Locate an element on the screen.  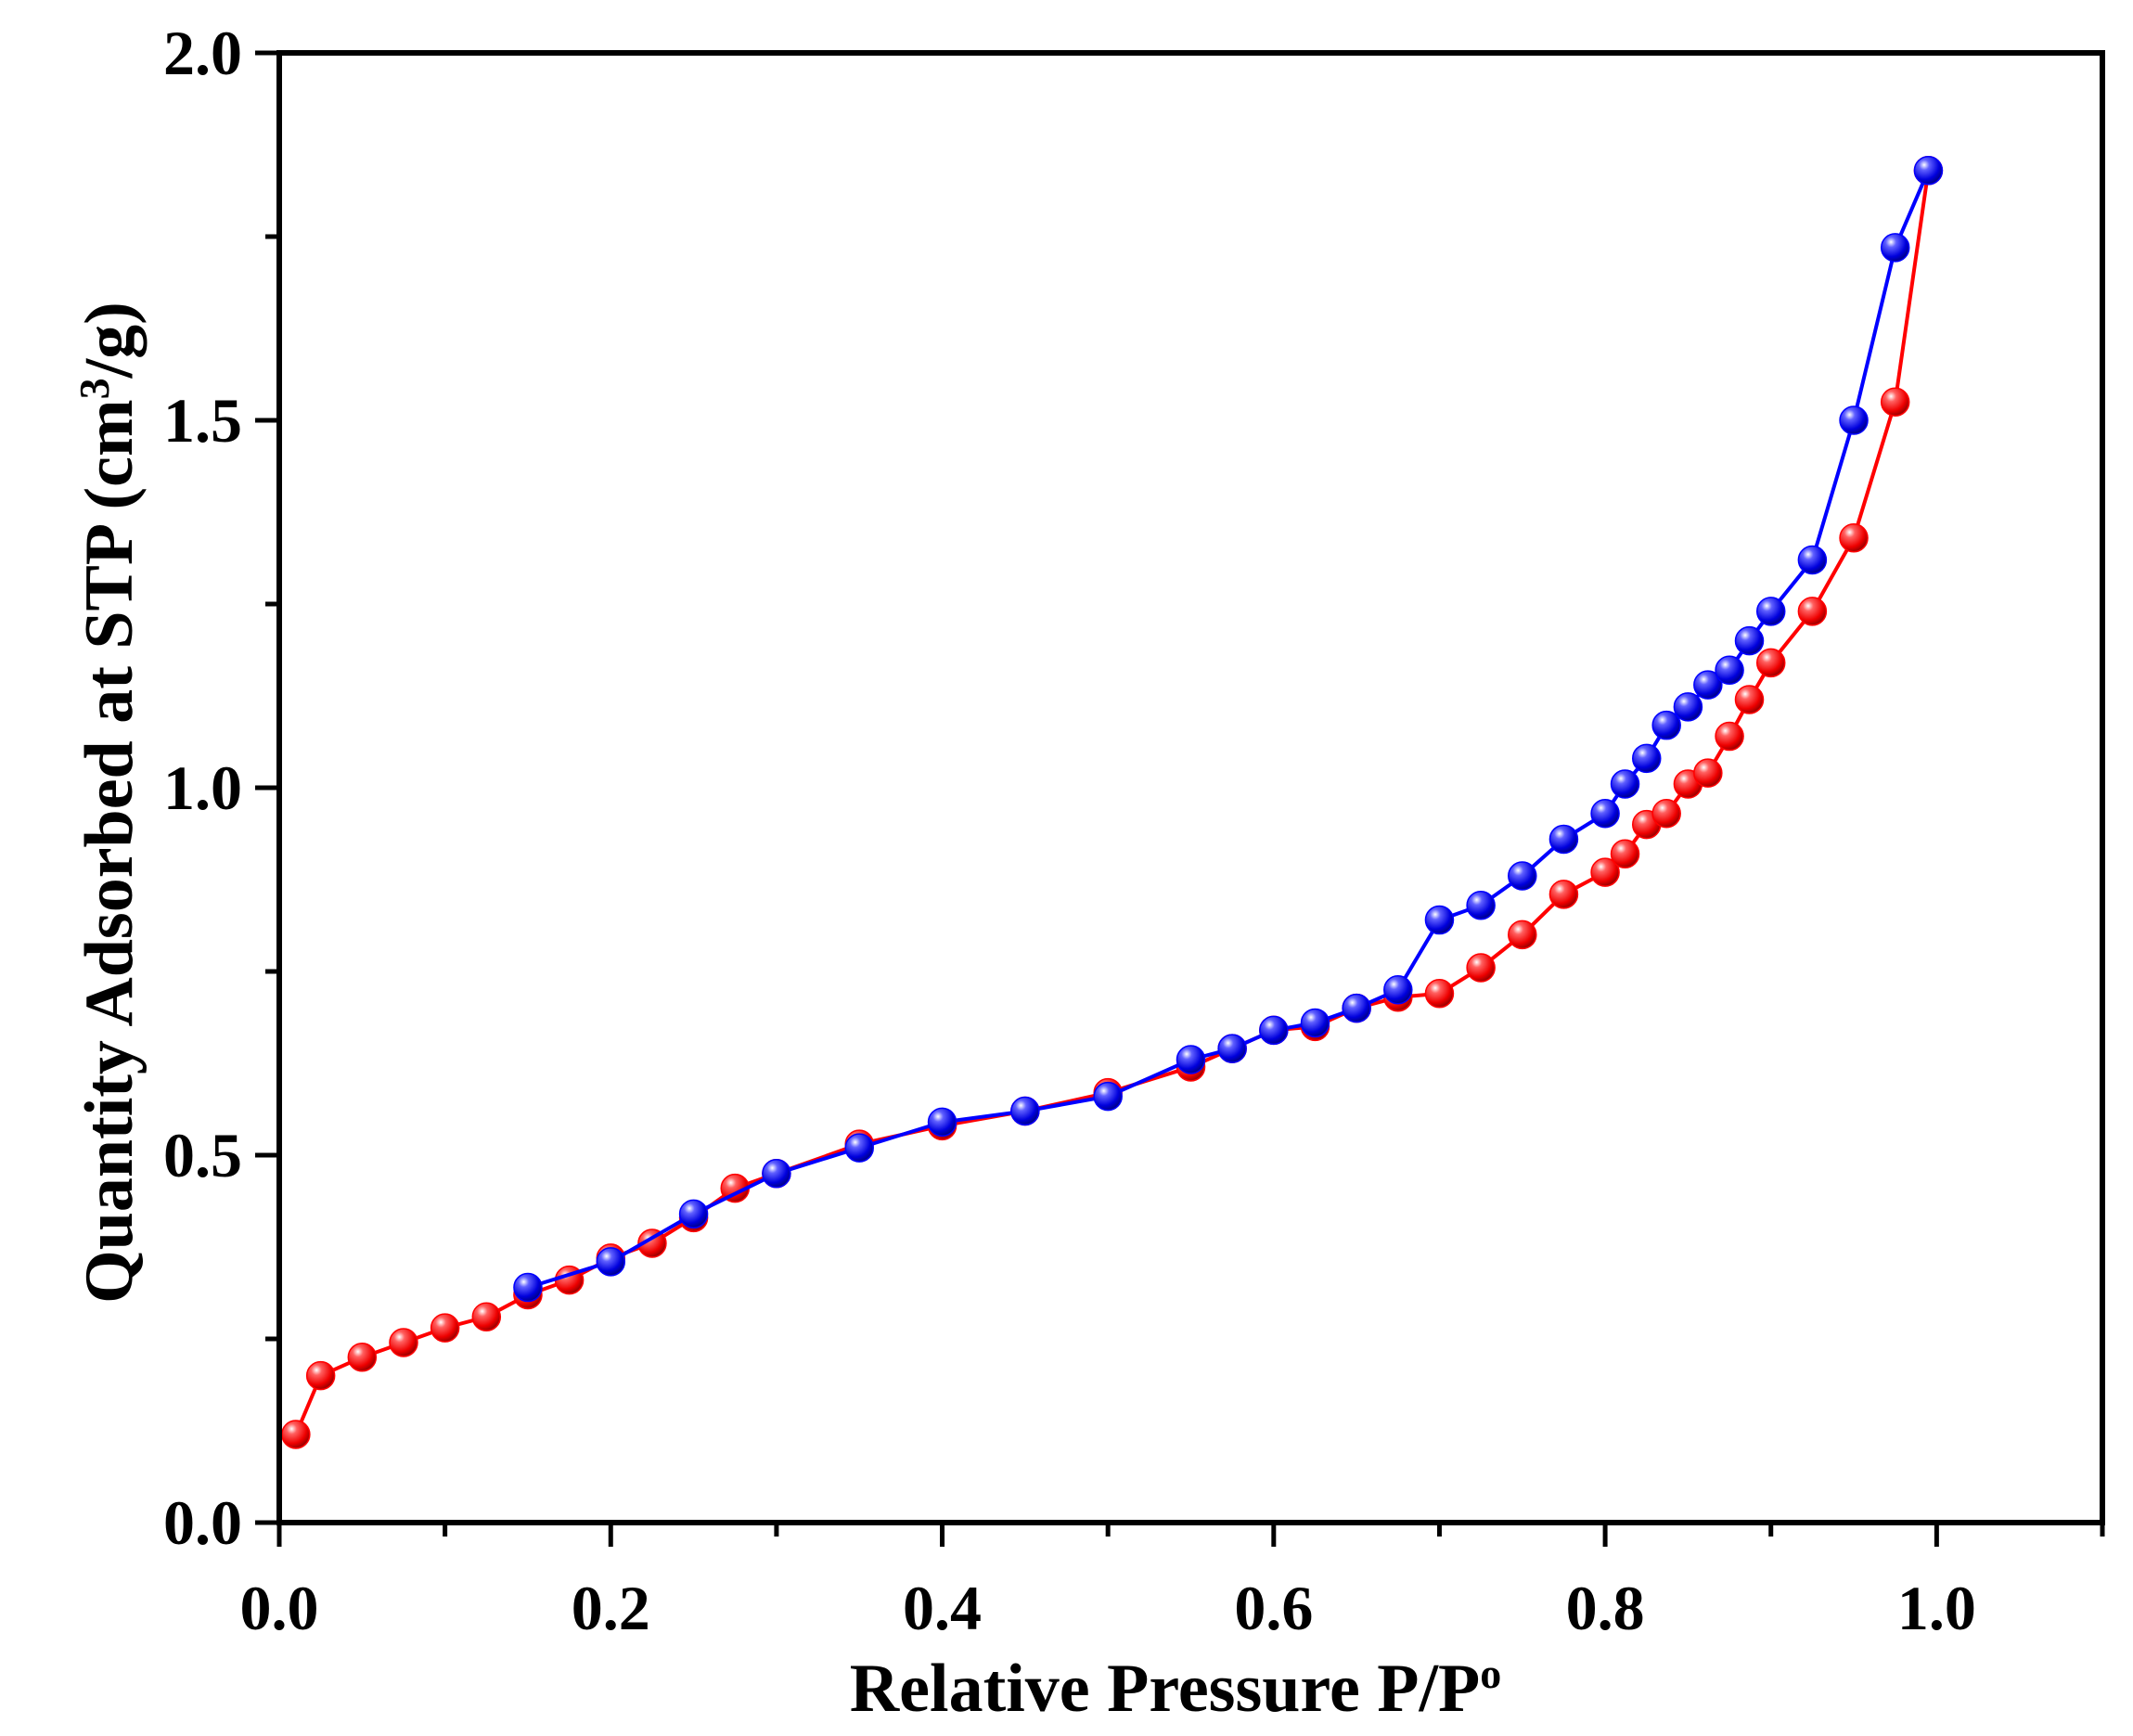
x-tick-label: 0.0 is located at coordinates (280, 1608).